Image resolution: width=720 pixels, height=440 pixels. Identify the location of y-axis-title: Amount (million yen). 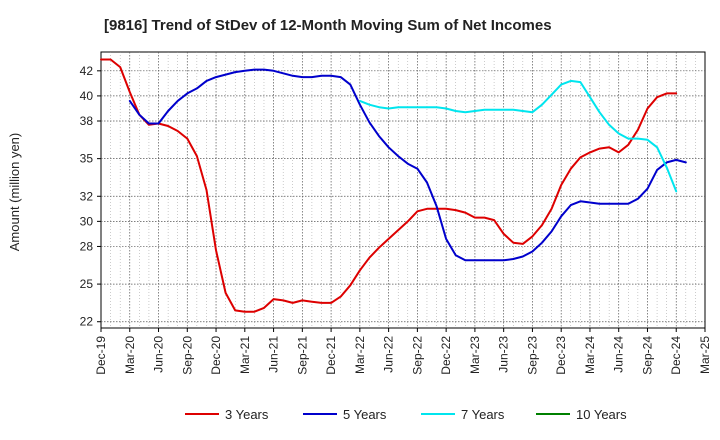
(14, 192).